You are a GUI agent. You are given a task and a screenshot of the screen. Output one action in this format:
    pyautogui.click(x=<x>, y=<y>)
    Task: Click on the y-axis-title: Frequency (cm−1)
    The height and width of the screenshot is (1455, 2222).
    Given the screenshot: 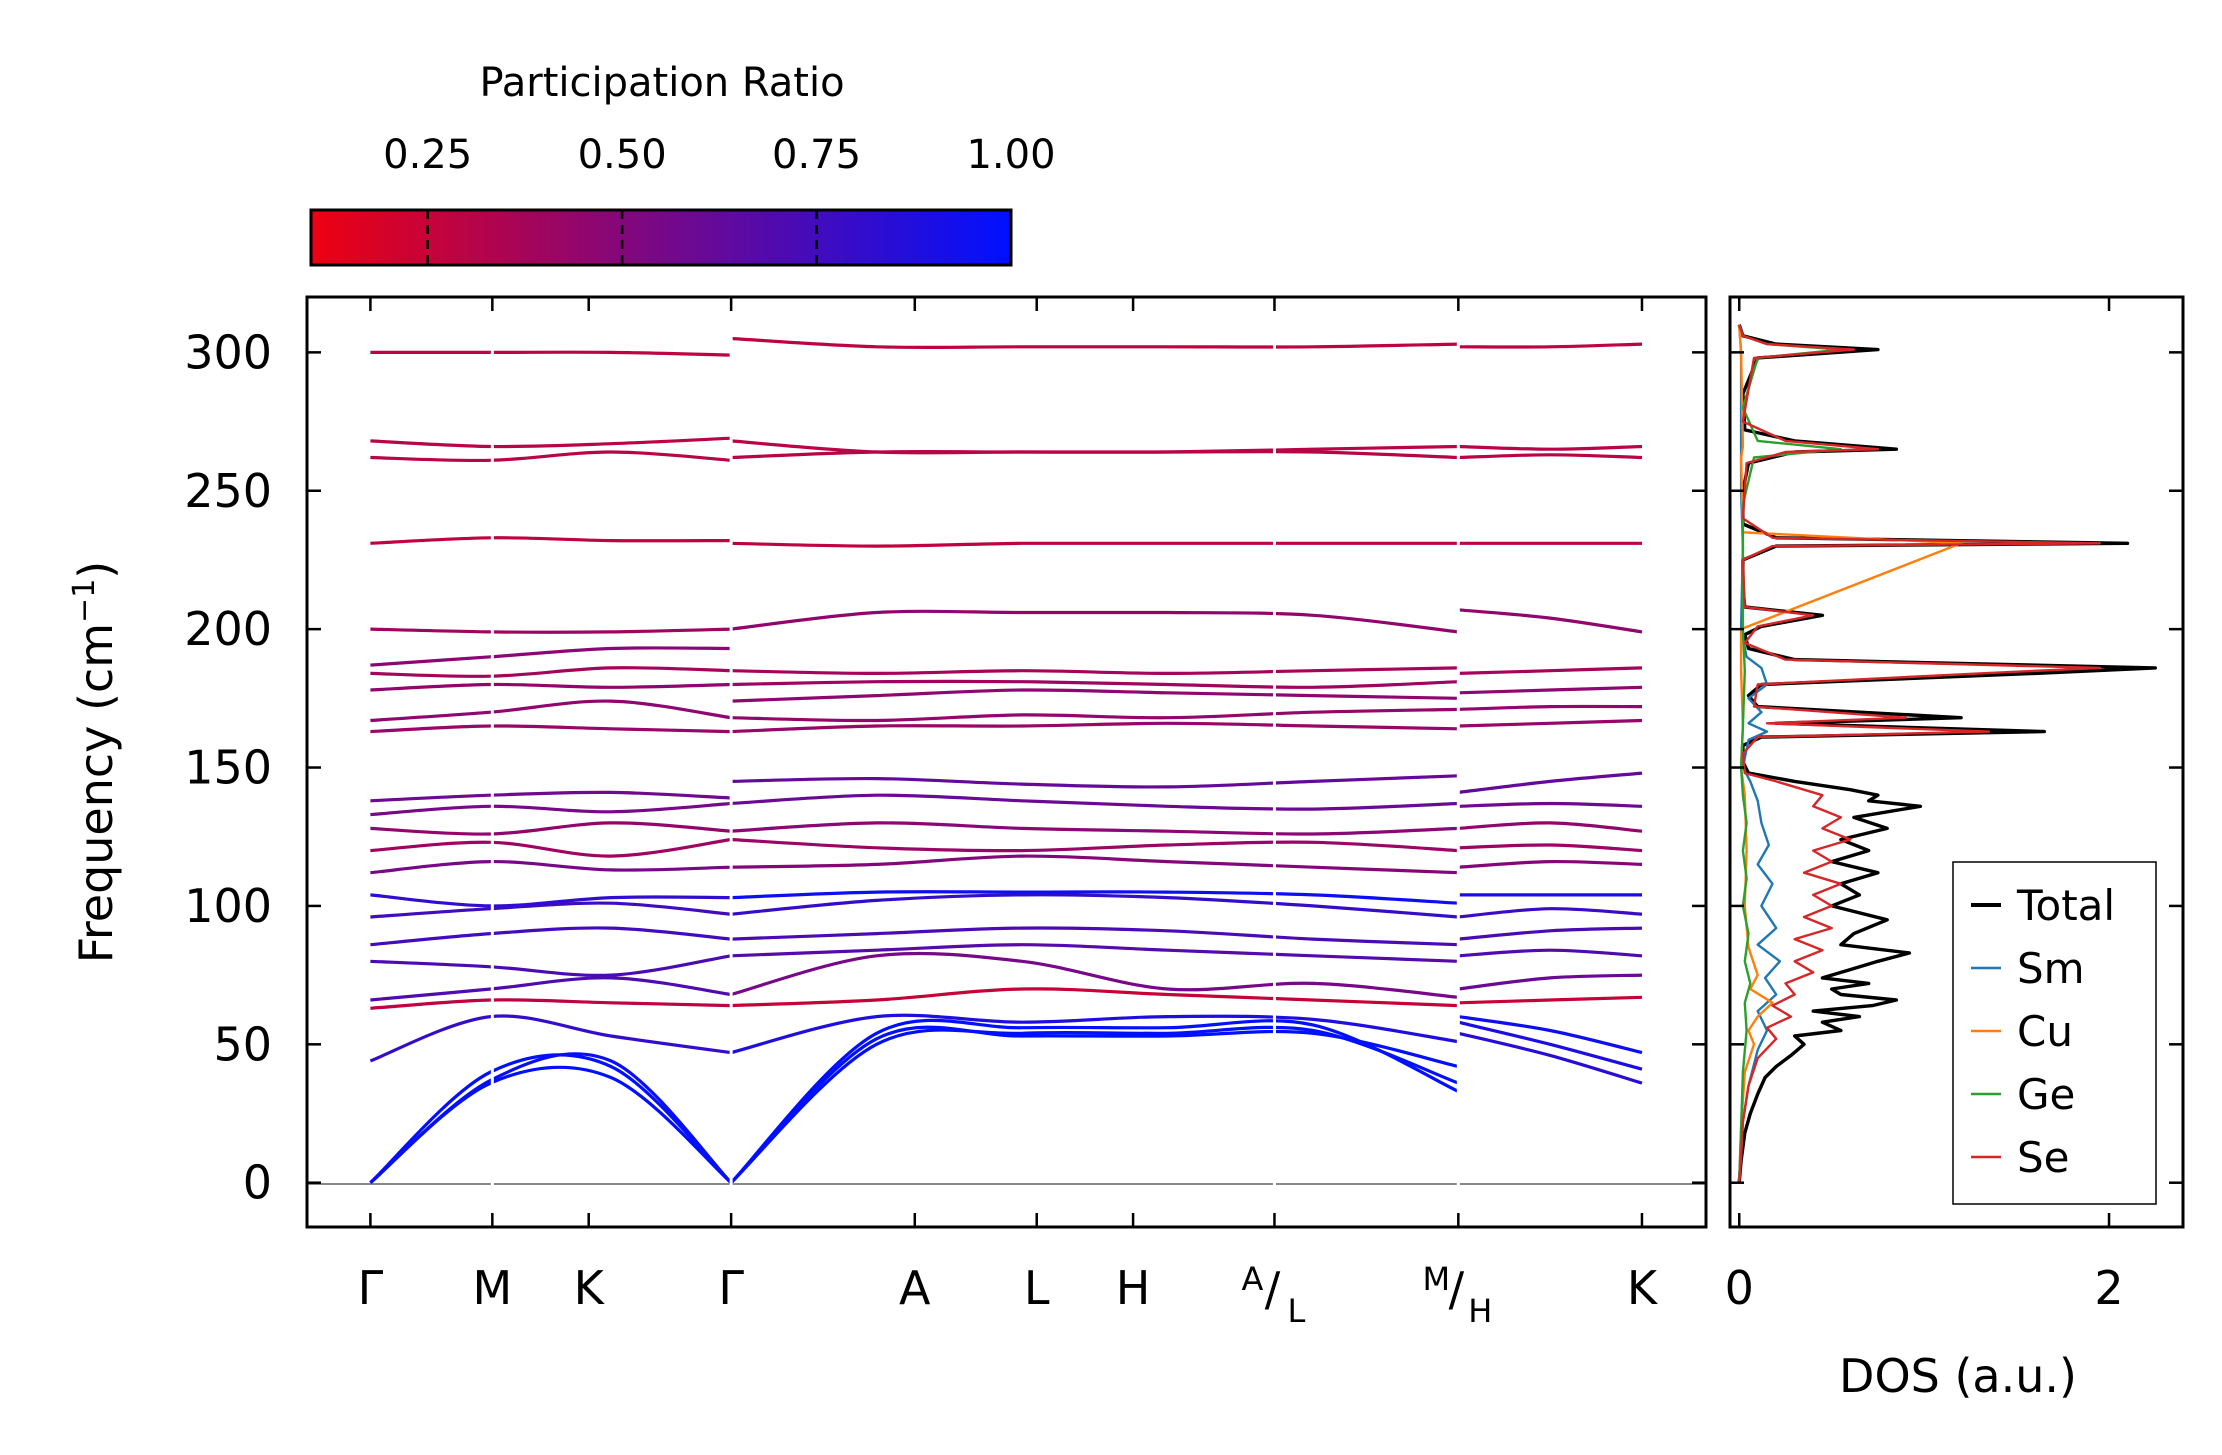 What is the action you would take?
    pyautogui.click(x=95, y=762)
    